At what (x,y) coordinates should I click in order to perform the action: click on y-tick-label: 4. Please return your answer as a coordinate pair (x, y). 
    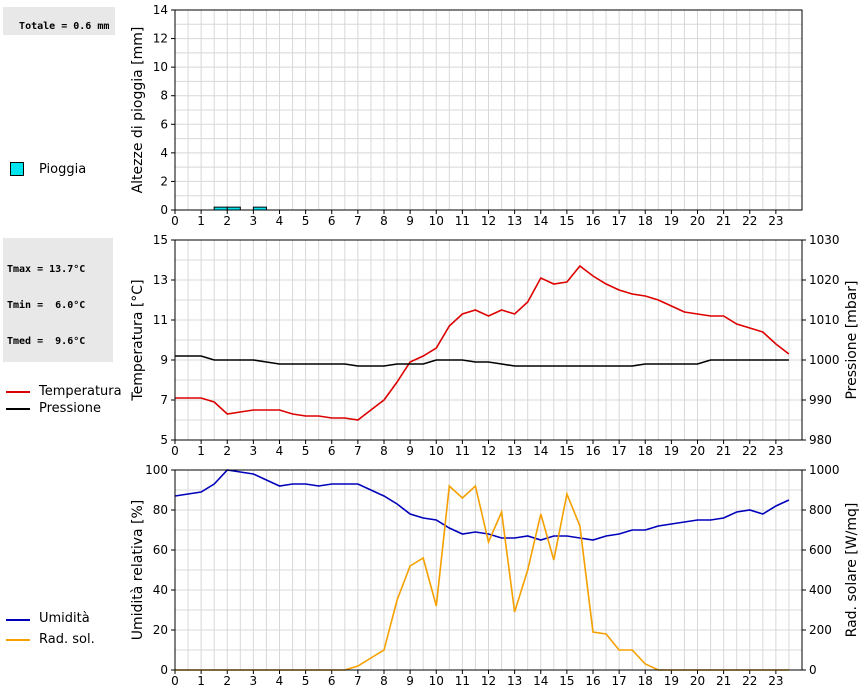
    Looking at the image, I should click on (164, 153).